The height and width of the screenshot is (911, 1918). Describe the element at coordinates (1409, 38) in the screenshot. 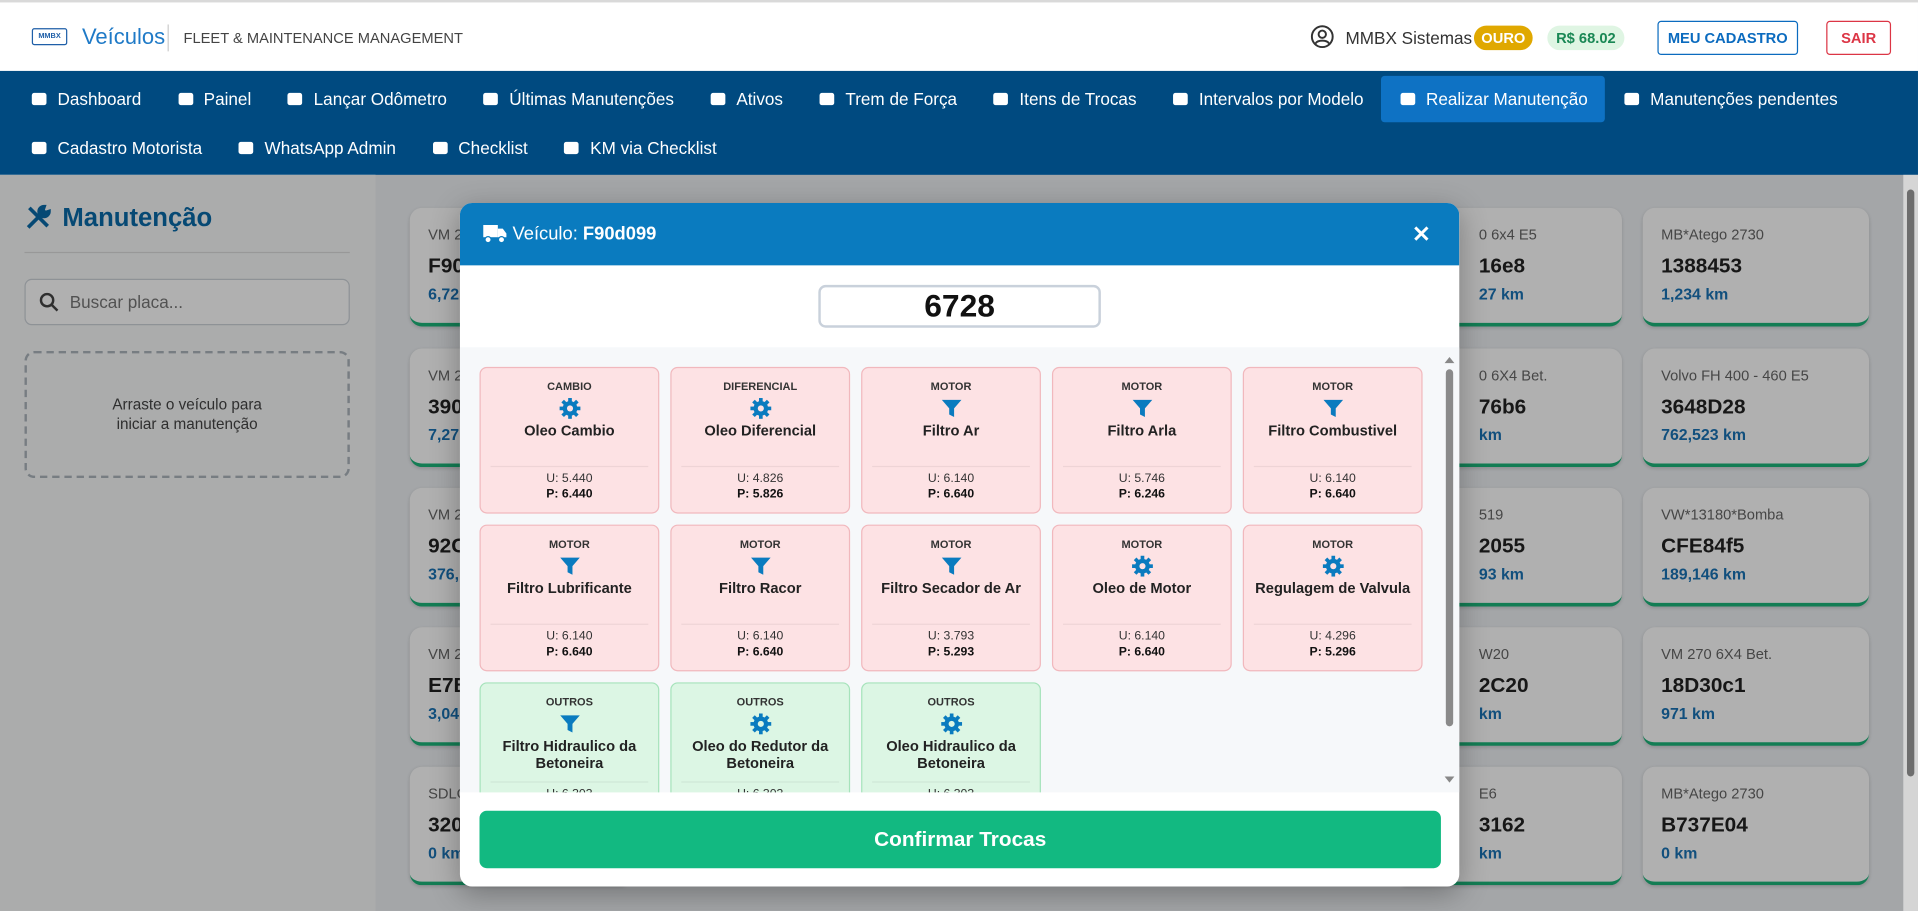

I see `user-name: MMBX Sistemas` at that location.